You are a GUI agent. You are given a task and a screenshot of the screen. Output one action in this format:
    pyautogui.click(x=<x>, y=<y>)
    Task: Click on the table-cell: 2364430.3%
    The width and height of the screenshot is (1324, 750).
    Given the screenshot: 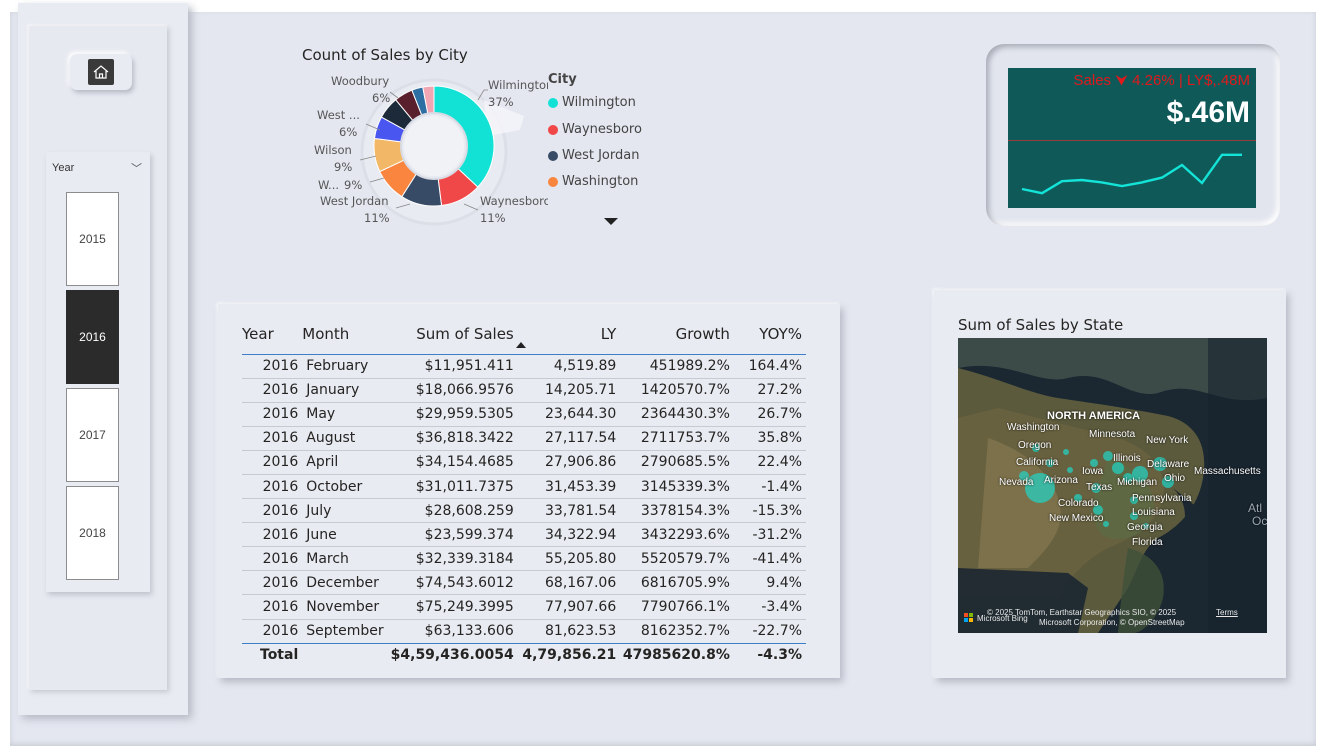 What is the action you would take?
    pyautogui.click(x=677, y=414)
    